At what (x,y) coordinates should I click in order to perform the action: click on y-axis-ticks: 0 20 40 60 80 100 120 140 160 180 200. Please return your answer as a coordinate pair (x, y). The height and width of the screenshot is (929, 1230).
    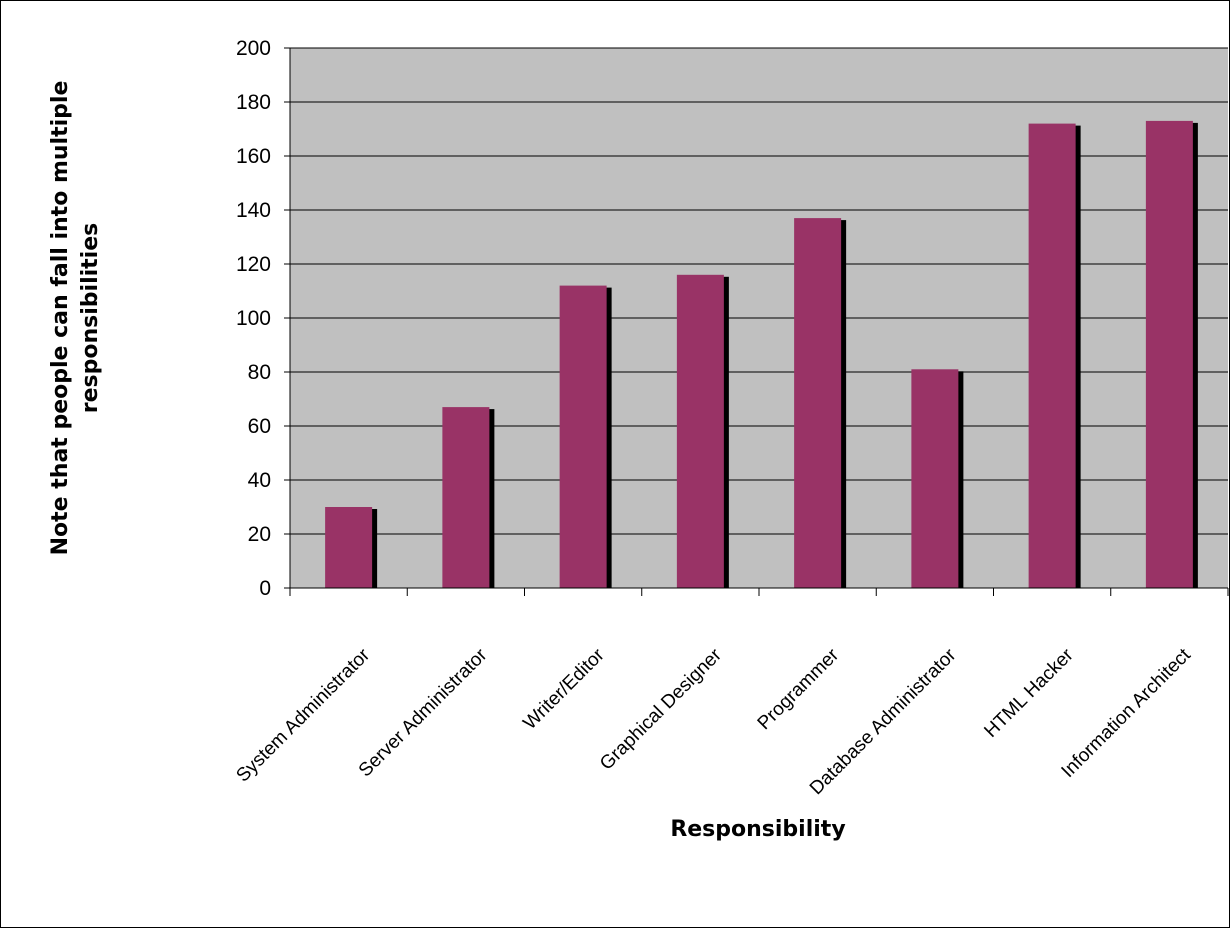
    Looking at the image, I should click on (263, 318).